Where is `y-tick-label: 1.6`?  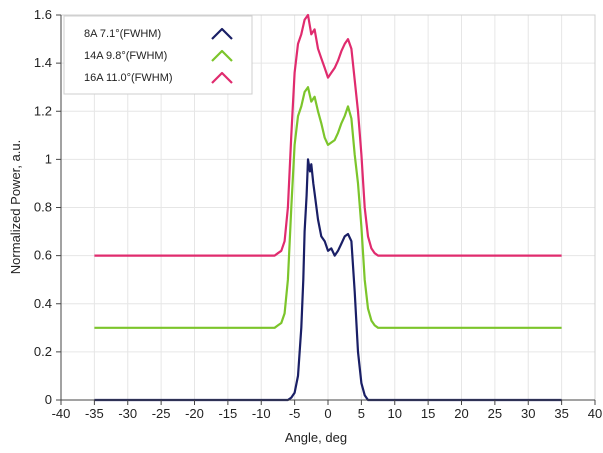 y-tick-label: 1.6 is located at coordinates (43, 14).